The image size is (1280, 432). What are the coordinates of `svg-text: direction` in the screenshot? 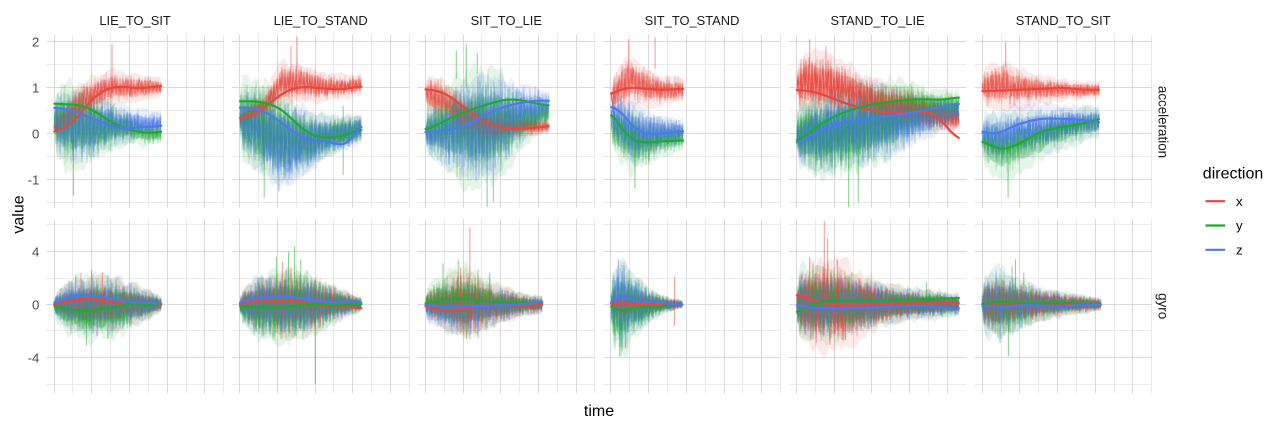 It's located at (1233, 173).